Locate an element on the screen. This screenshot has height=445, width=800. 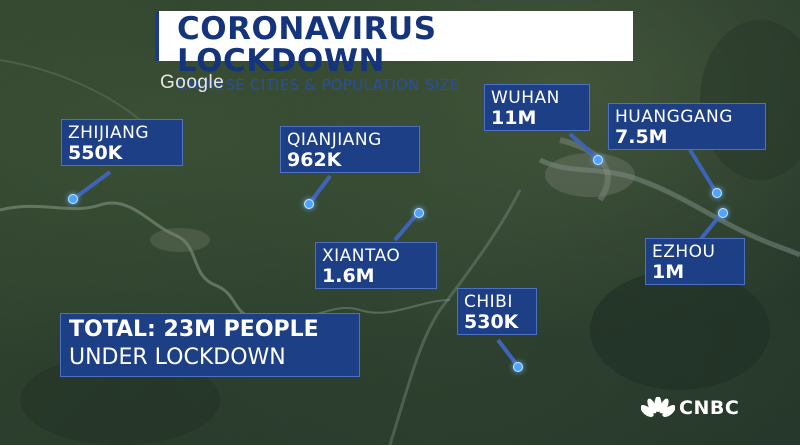
city-name: WUHAN is located at coordinates (525, 98).